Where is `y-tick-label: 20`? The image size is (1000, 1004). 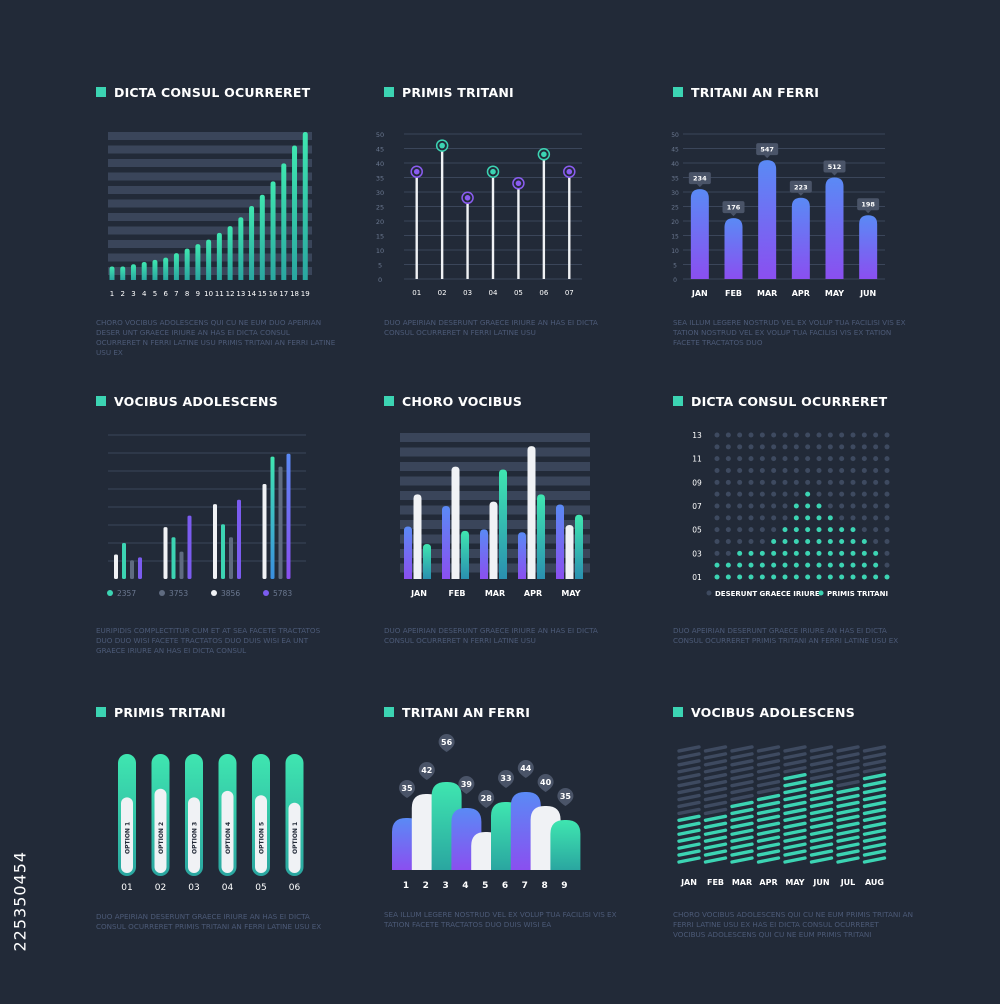 y-tick-label: 20 is located at coordinates (675, 222).